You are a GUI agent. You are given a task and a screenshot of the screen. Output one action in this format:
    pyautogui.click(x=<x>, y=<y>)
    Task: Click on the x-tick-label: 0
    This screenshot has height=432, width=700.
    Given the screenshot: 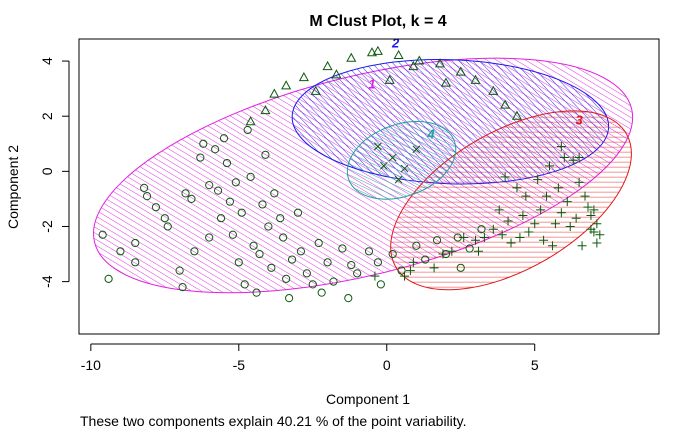 What is the action you would take?
    pyautogui.click(x=387, y=365)
    